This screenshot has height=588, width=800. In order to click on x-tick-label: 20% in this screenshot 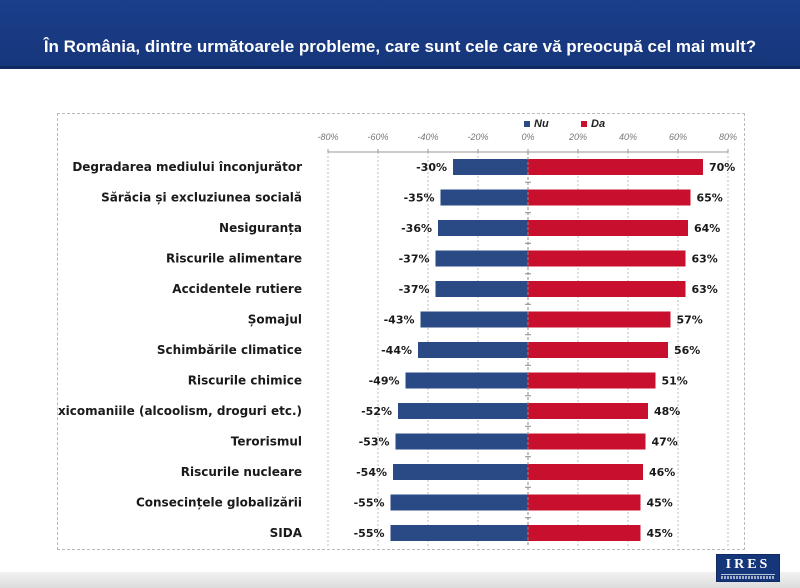, I will do `click(577, 137)`.